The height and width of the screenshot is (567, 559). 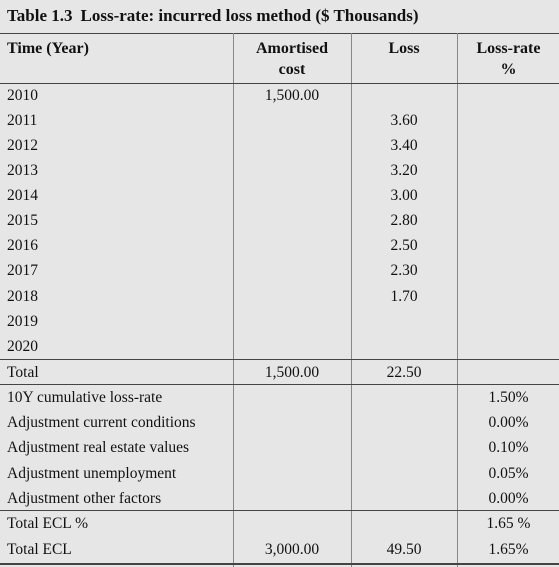 What do you see at coordinates (48, 48) in the screenshot?
I see `header-time: Time (Year)` at bounding box center [48, 48].